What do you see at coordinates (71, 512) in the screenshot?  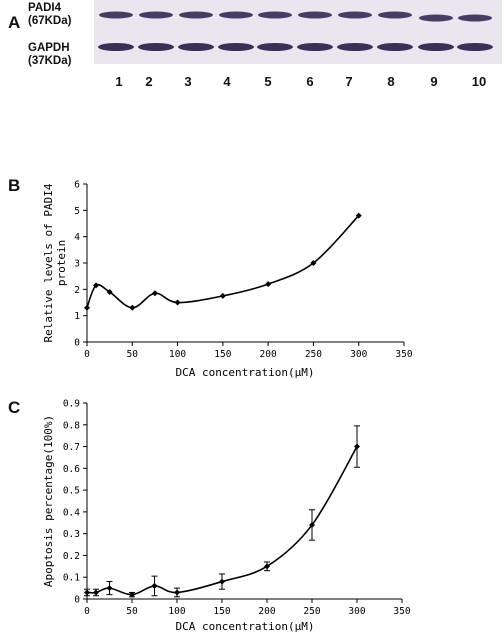 I see `y-tick-label: 0.4` at bounding box center [71, 512].